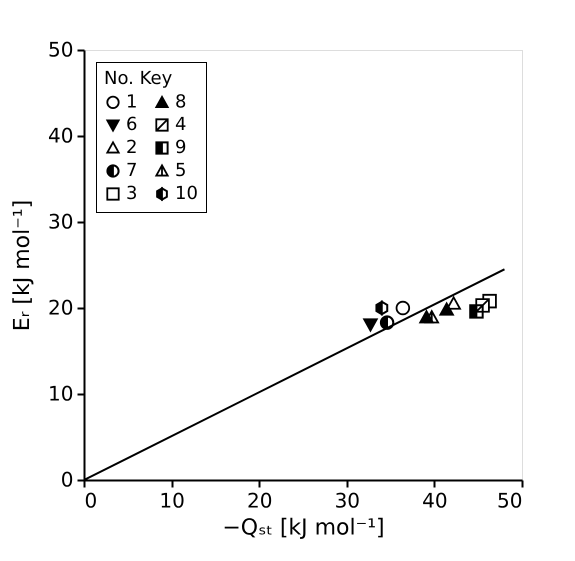 The height and width of the screenshot is (561, 575). Describe the element at coordinates (23, 266) in the screenshot. I see `y-axis-title: Eᵣ [kJ mol⁻¹]` at that location.